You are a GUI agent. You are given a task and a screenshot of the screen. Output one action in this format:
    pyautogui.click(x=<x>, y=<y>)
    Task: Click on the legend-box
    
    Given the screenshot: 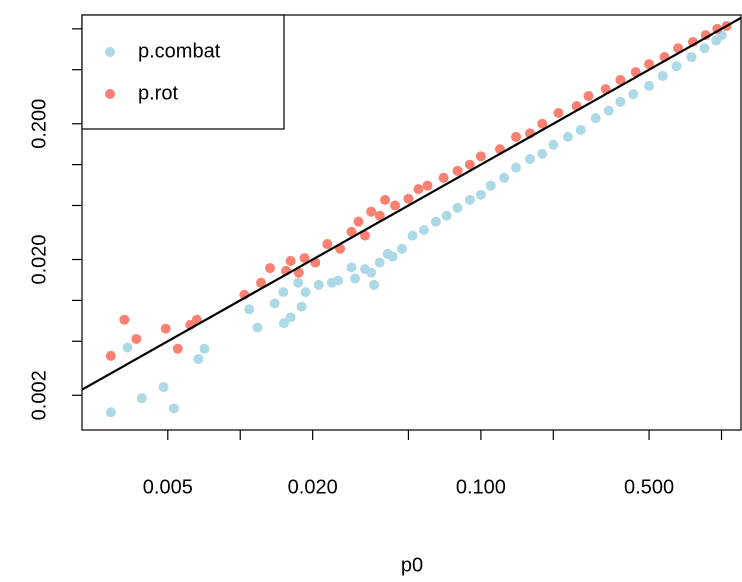 What is the action you would take?
    pyautogui.click(x=183, y=72)
    